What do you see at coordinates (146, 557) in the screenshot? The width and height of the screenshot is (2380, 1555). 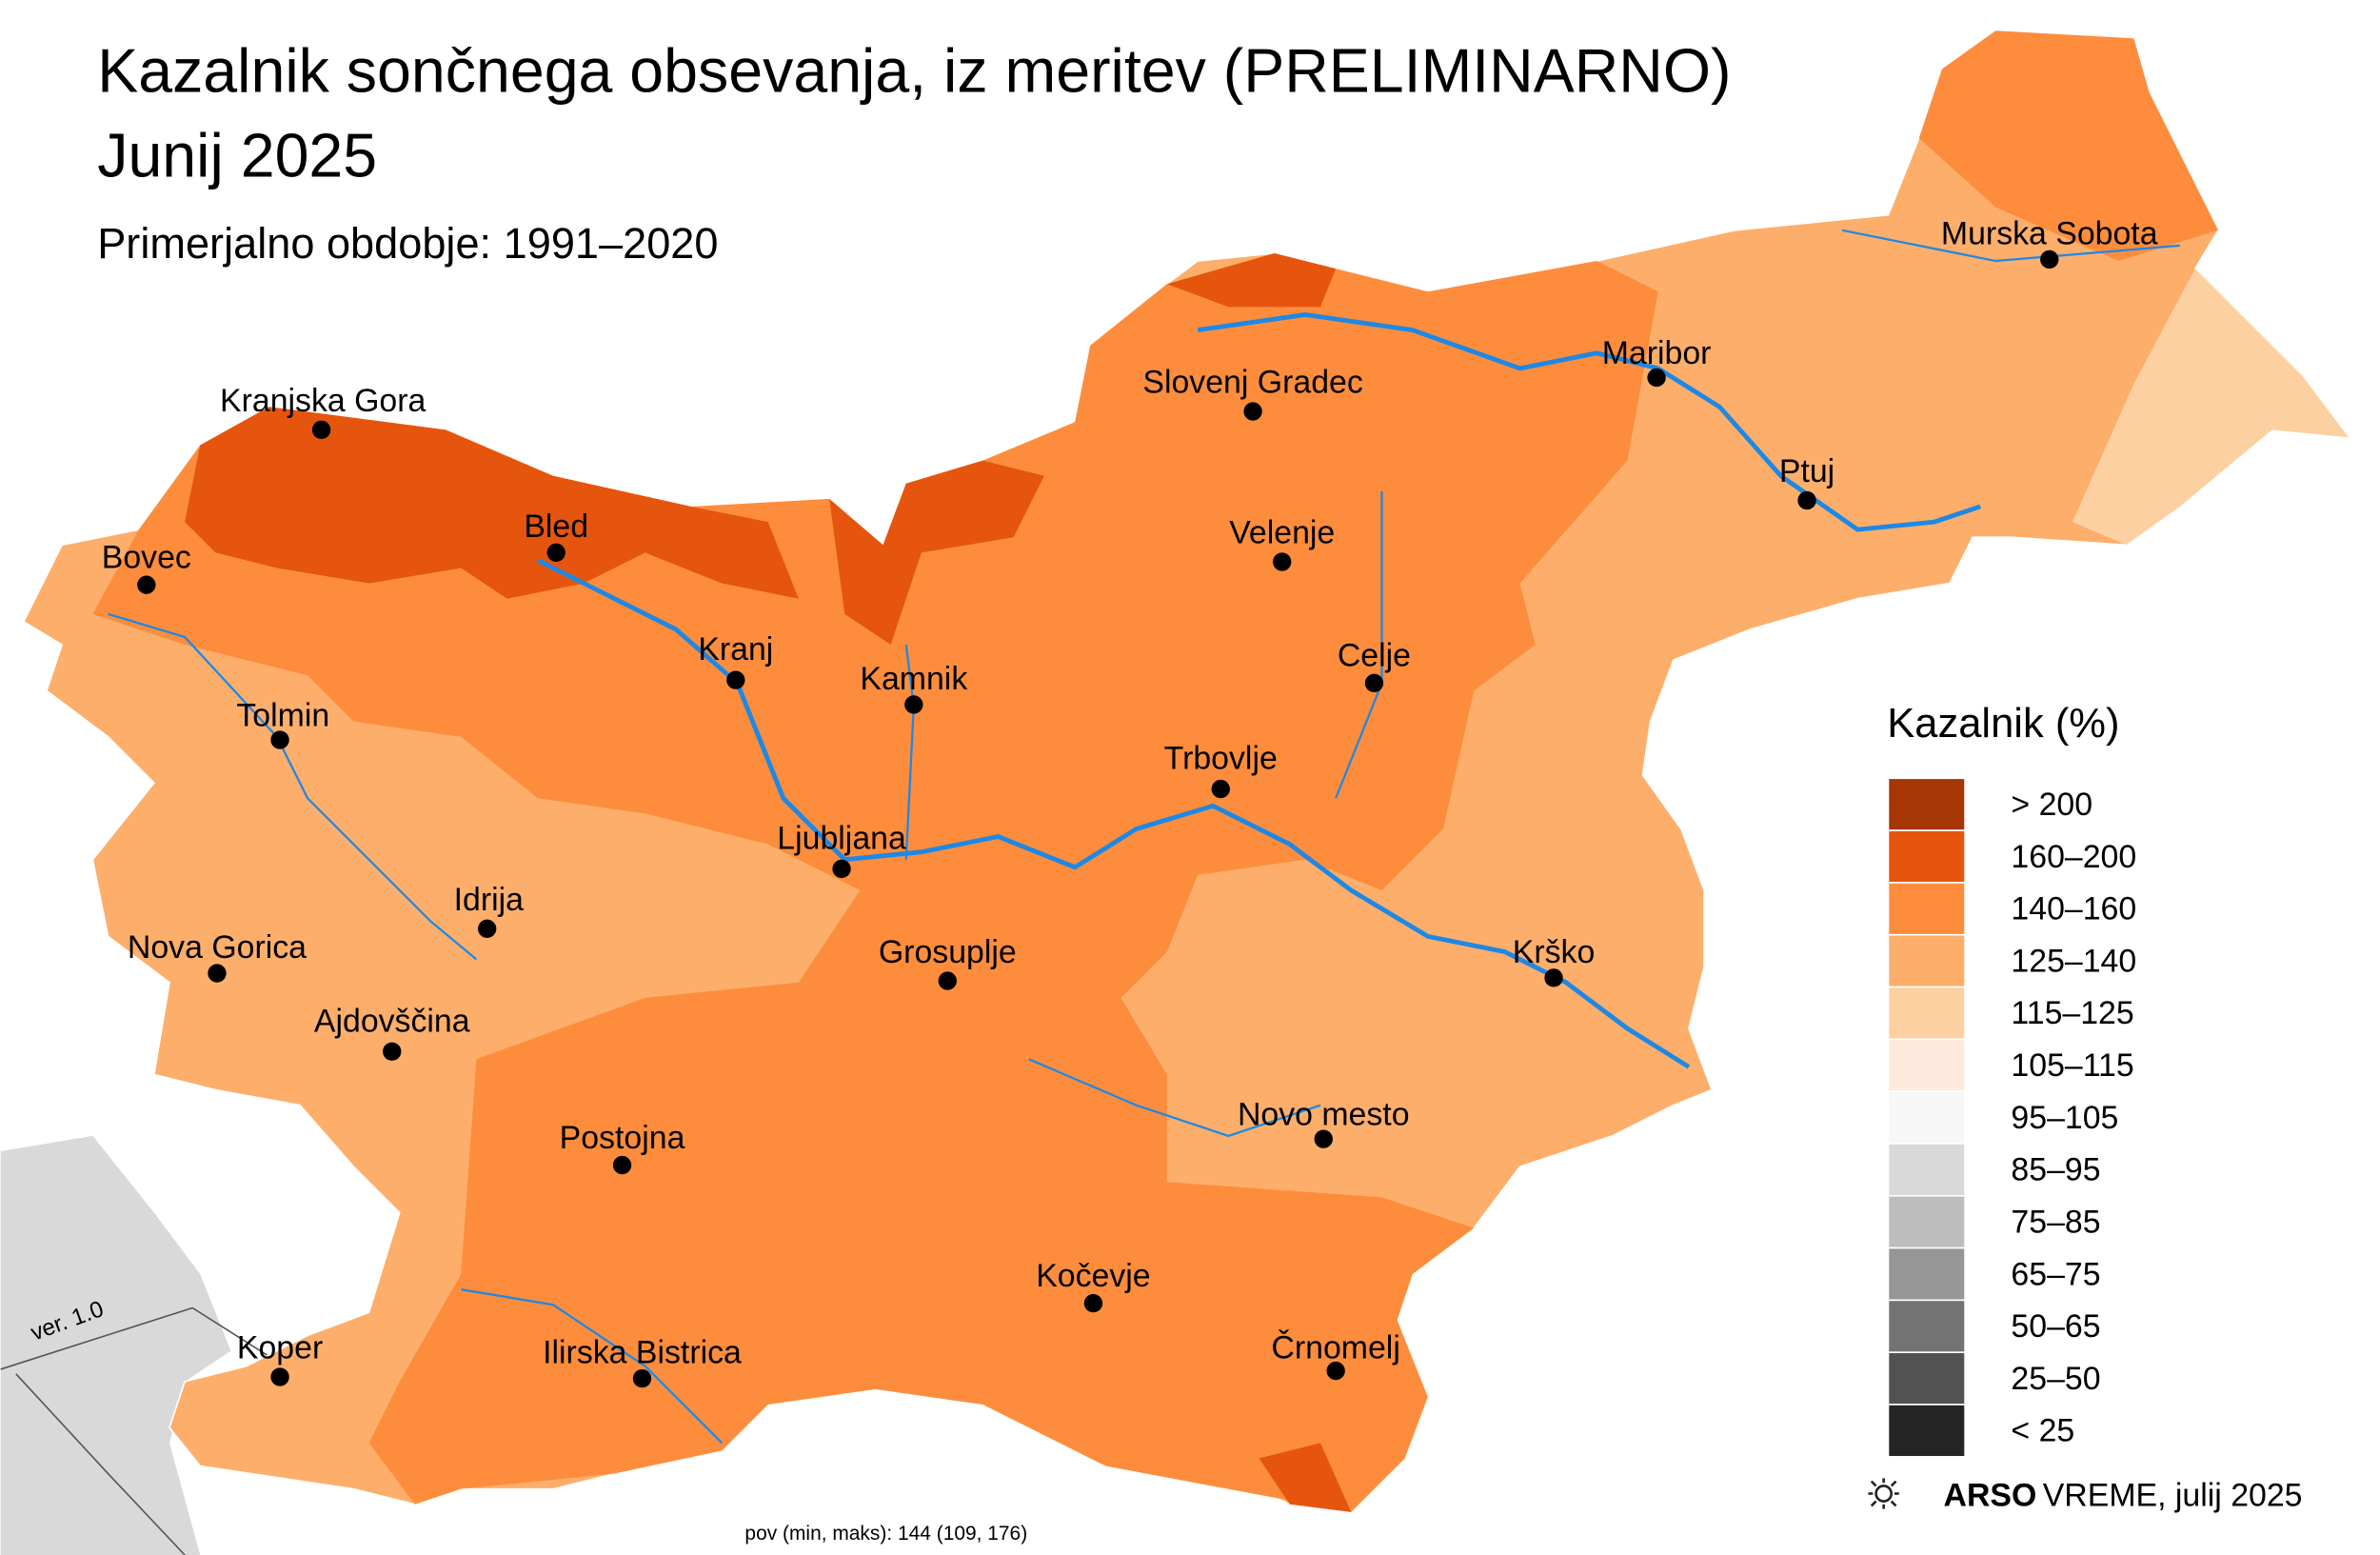 I see `city-label: Bovec` at bounding box center [146, 557].